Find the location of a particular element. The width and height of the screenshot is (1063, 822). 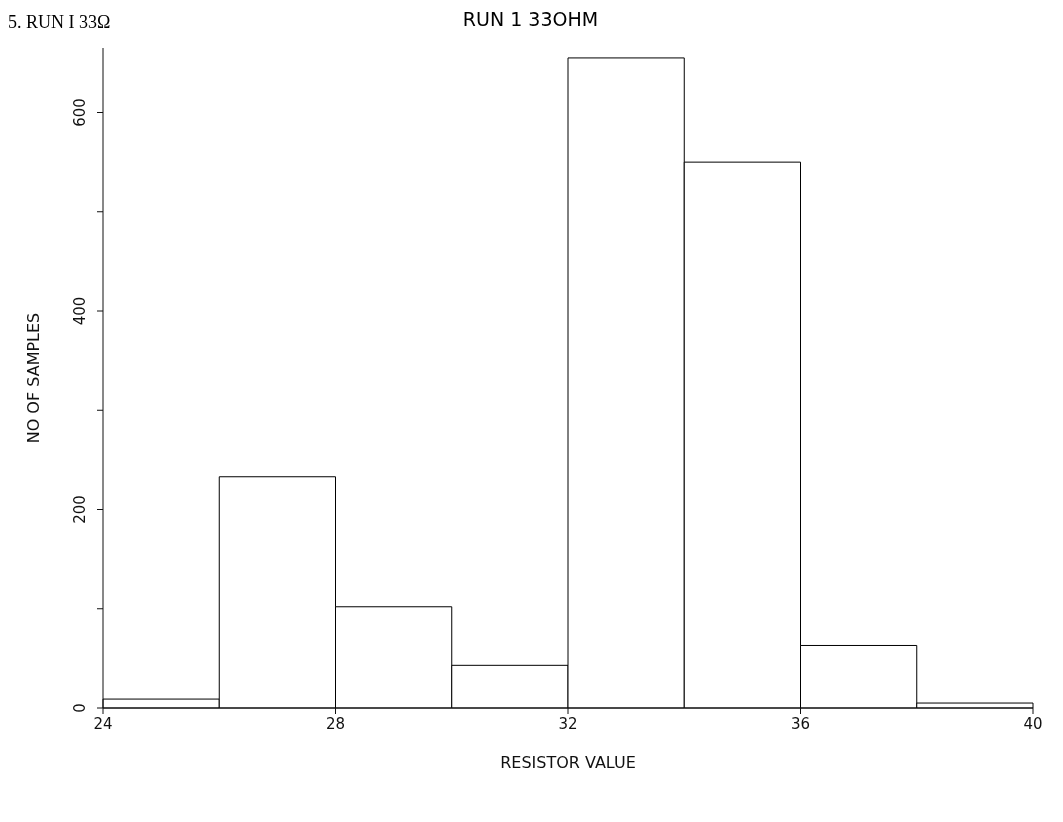

x-tick-label: 40 is located at coordinates (1033, 723).